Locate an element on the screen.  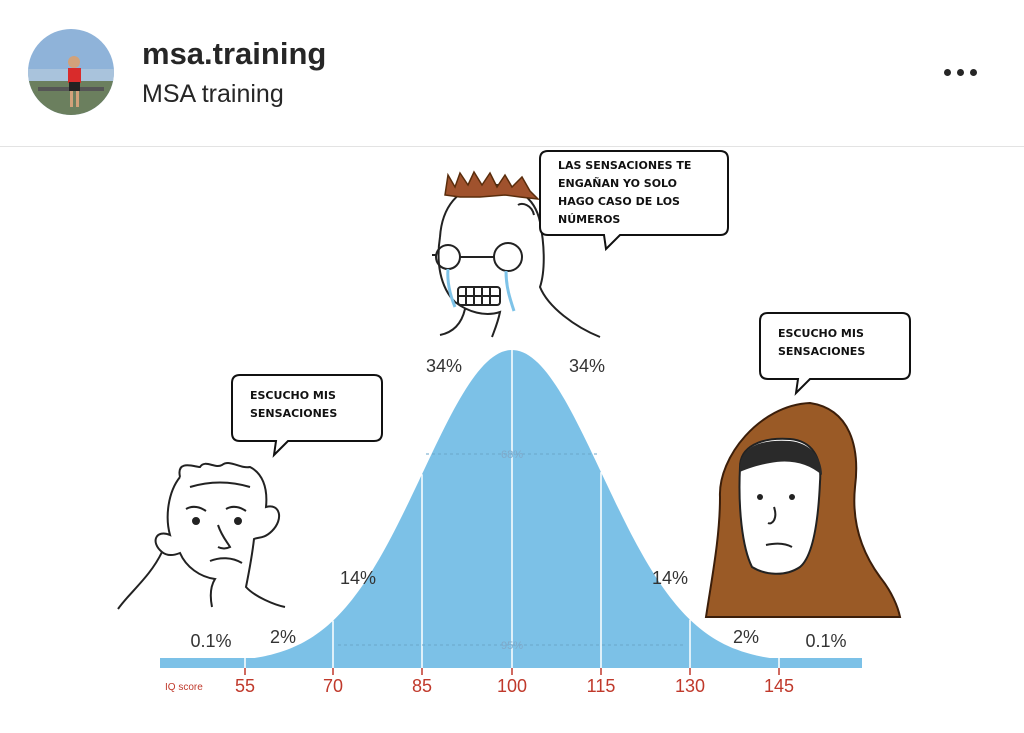
speech-bubble-right: ESCUCHO MIS SENSACIONES is located at coordinates (835, 354).